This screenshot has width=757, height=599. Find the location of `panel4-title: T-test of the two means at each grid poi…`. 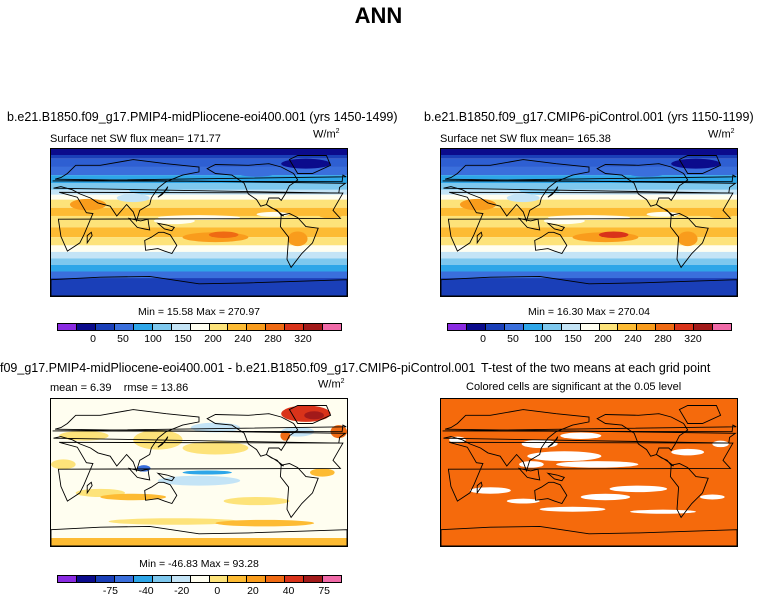

panel4-title: T-test of the two means at each grid poi… is located at coordinates (596, 368).